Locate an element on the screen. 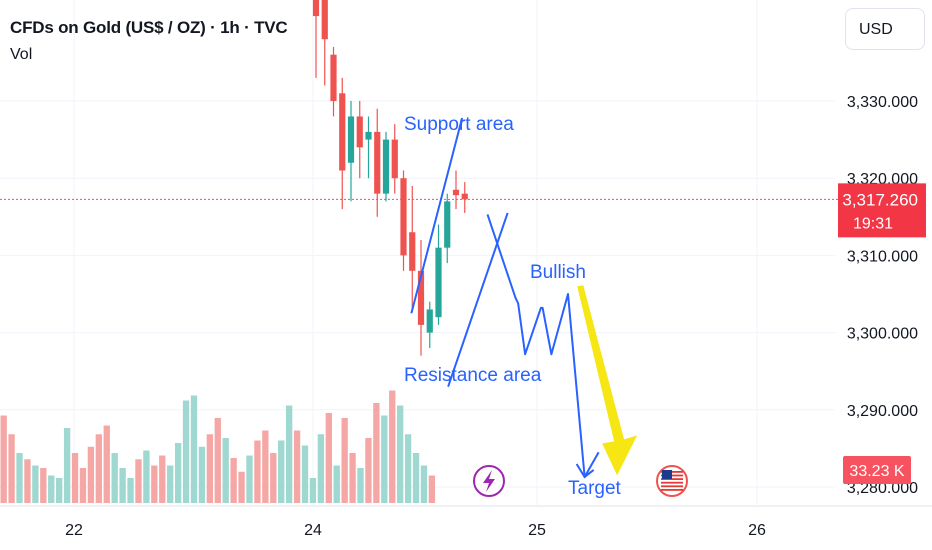 Image resolution: width=932 pixels, height=550 pixels. us-flag-event-icon is located at coordinates (672, 481).